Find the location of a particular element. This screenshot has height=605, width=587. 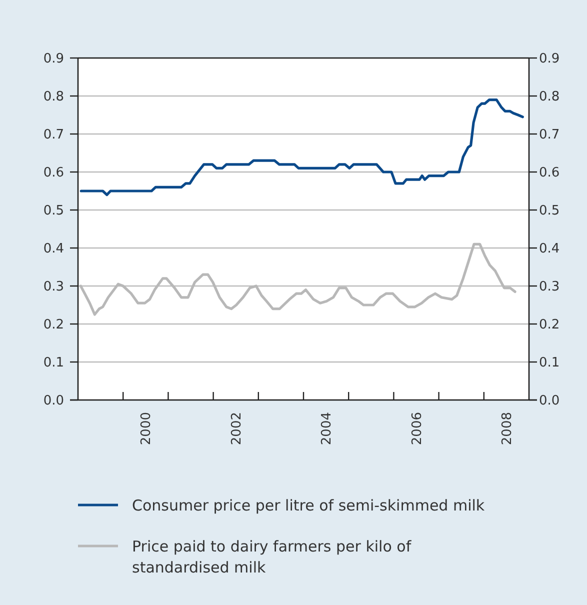

y2-tick-label: 0.7 is located at coordinates (549, 135).